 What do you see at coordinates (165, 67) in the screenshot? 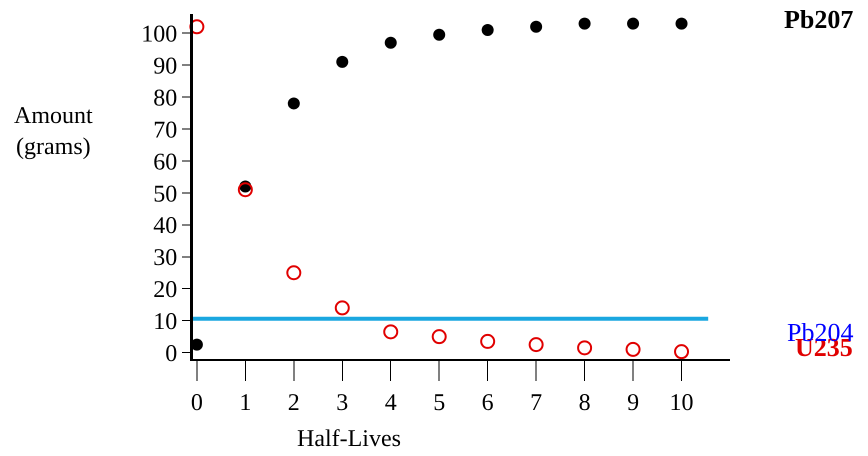
I see `y-tick-label: 90` at bounding box center [165, 67].